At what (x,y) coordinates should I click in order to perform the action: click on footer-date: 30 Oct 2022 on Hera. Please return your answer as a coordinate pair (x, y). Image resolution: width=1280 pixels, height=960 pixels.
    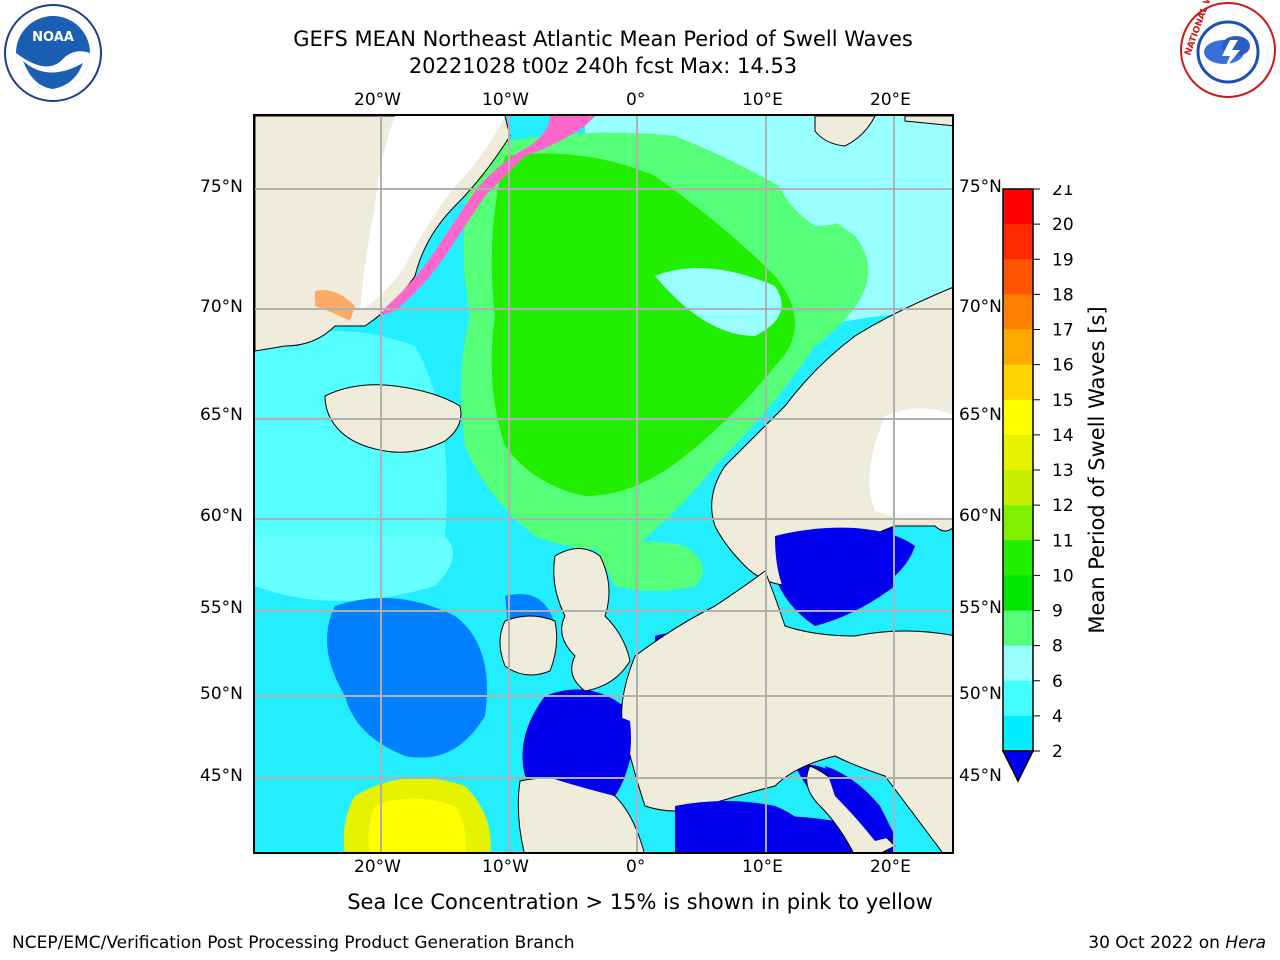
    Looking at the image, I should click on (1177, 943).